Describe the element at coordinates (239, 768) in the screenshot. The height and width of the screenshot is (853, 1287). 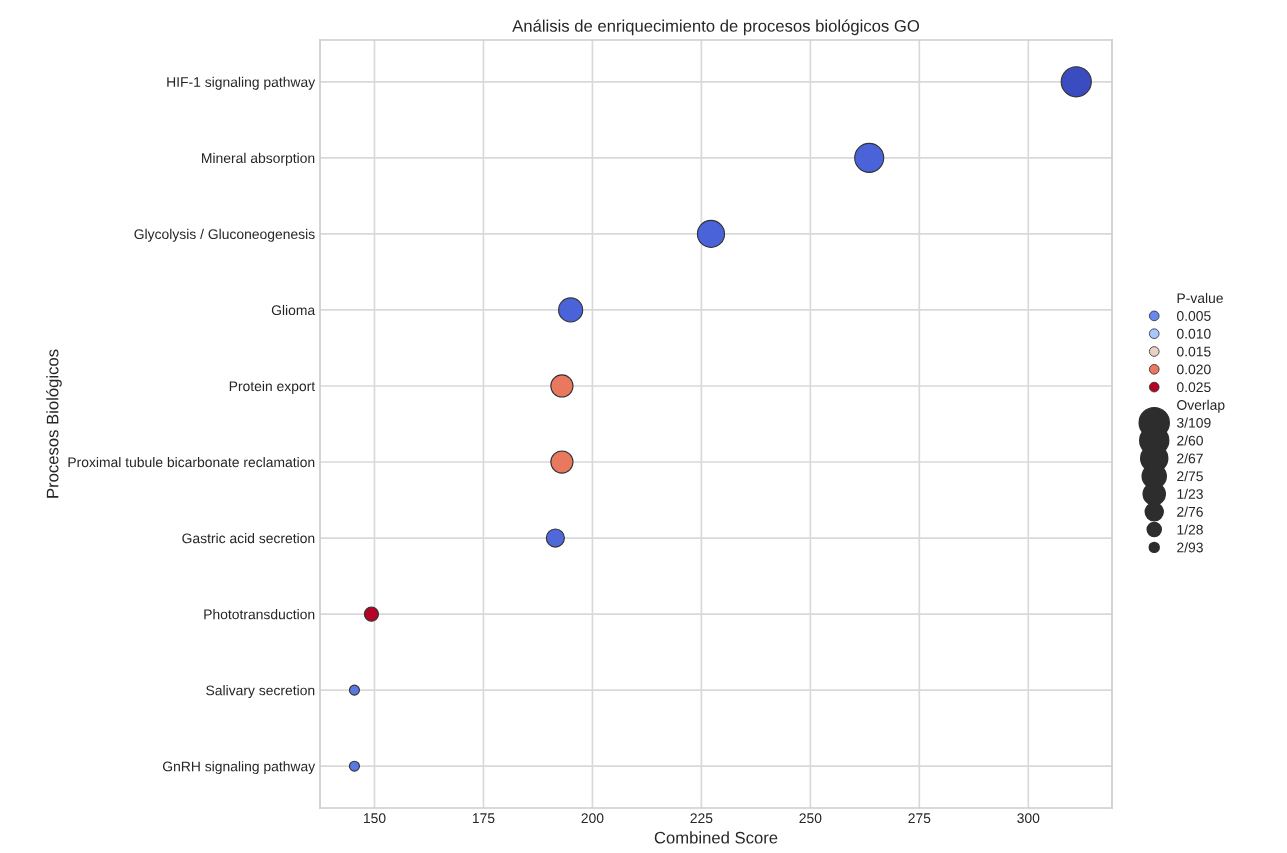
I see `y-tick-label: GnRH signaling pathway` at that location.